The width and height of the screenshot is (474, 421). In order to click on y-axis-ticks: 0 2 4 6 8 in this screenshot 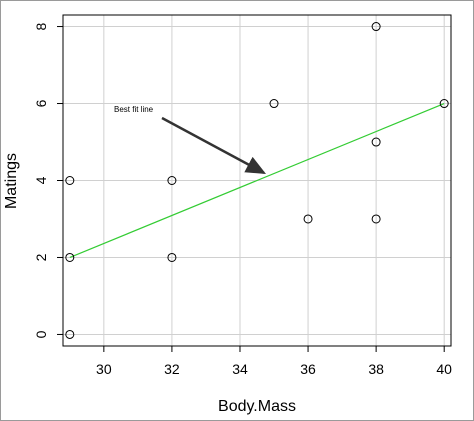, I will do `click(48, 180)`.